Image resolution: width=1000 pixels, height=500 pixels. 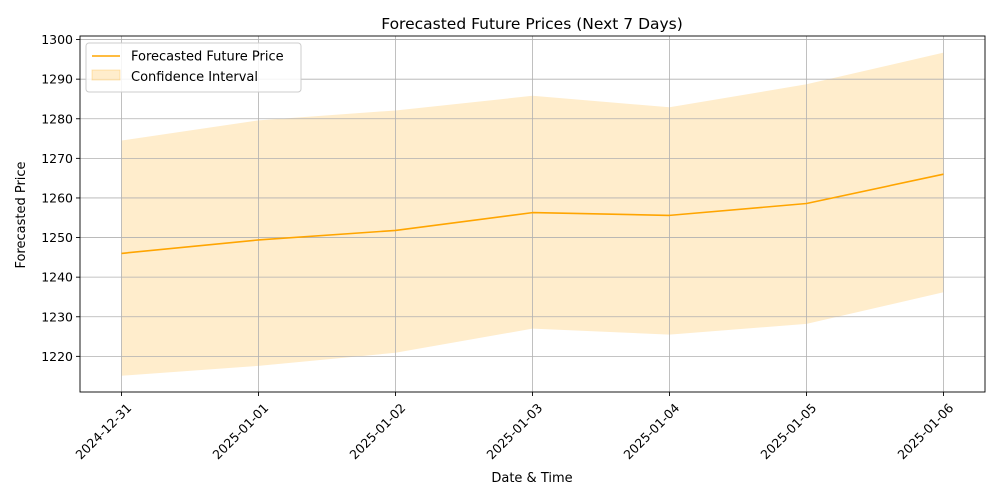 I want to click on y-axis-label: Forecasted Price, so click(x=21, y=214).